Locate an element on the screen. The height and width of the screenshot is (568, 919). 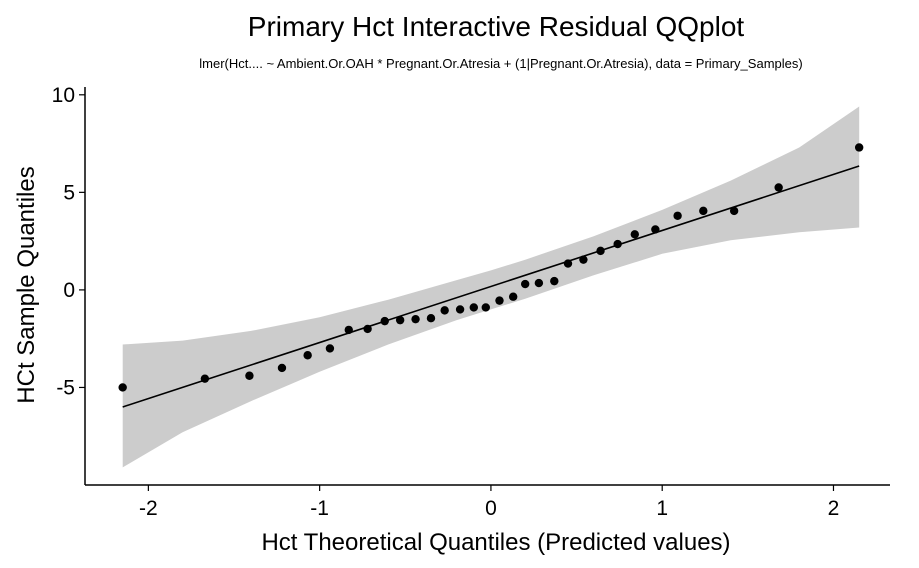
x-tick-label: 1 is located at coordinates (662, 508).